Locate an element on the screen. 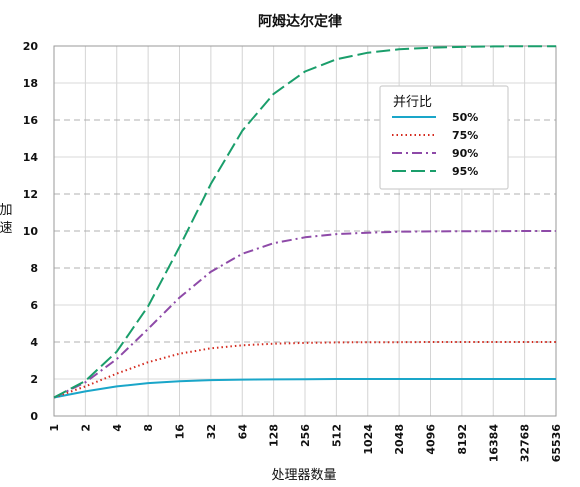 The width and height of the screenshot is (580, 487). x-tick-label: 8192 is located at coordinates (462, 439).